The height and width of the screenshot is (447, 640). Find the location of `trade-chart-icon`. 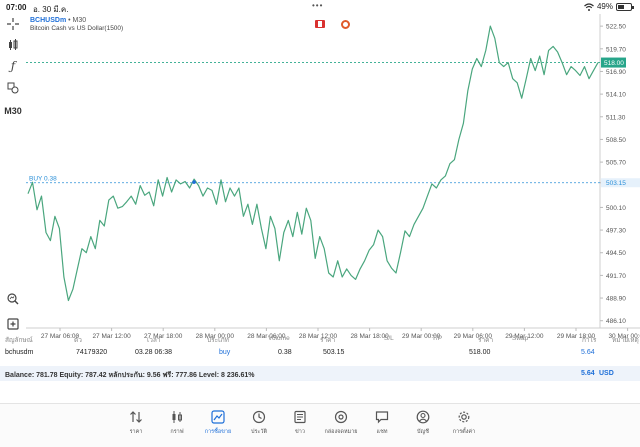

trade-chart-icon is located at coordinates (218, 417).